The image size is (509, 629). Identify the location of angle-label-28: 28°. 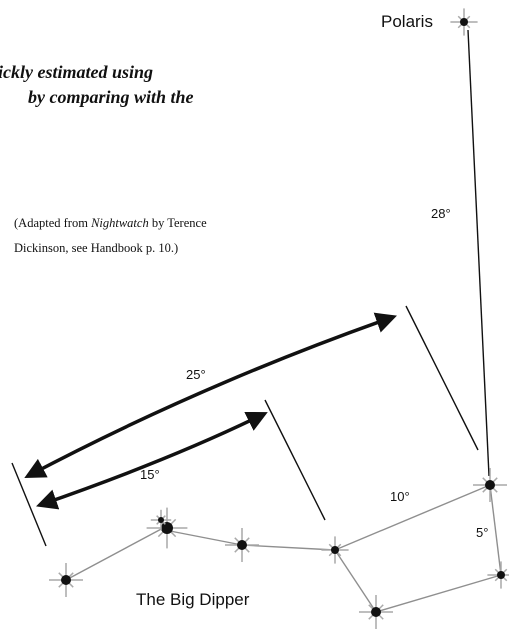
(441, 213).